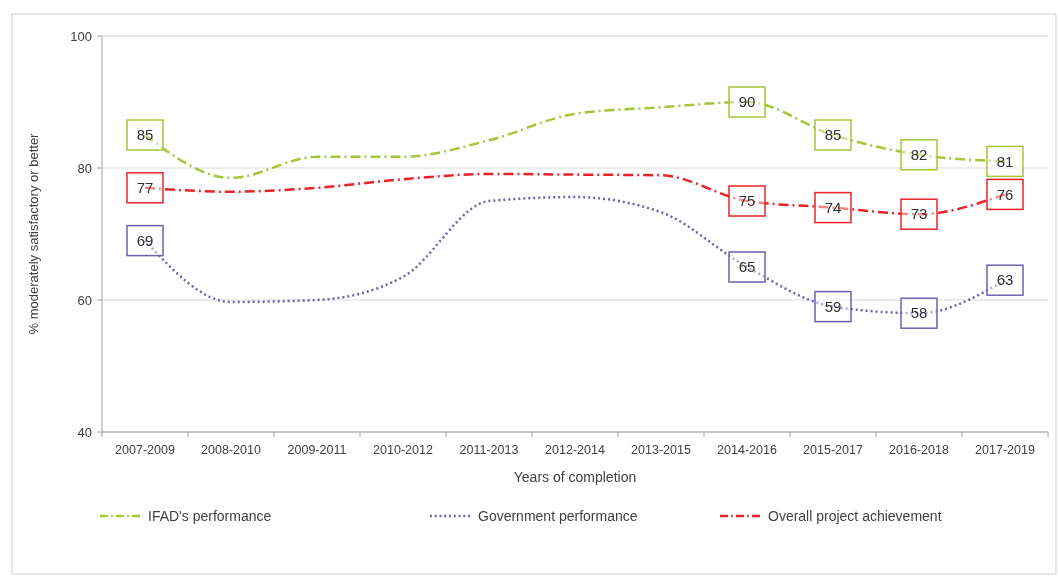 The width and height of the screenshot is (1058, 576). I want to click on x-tick-label: 2015-2017, so click(833, 450).